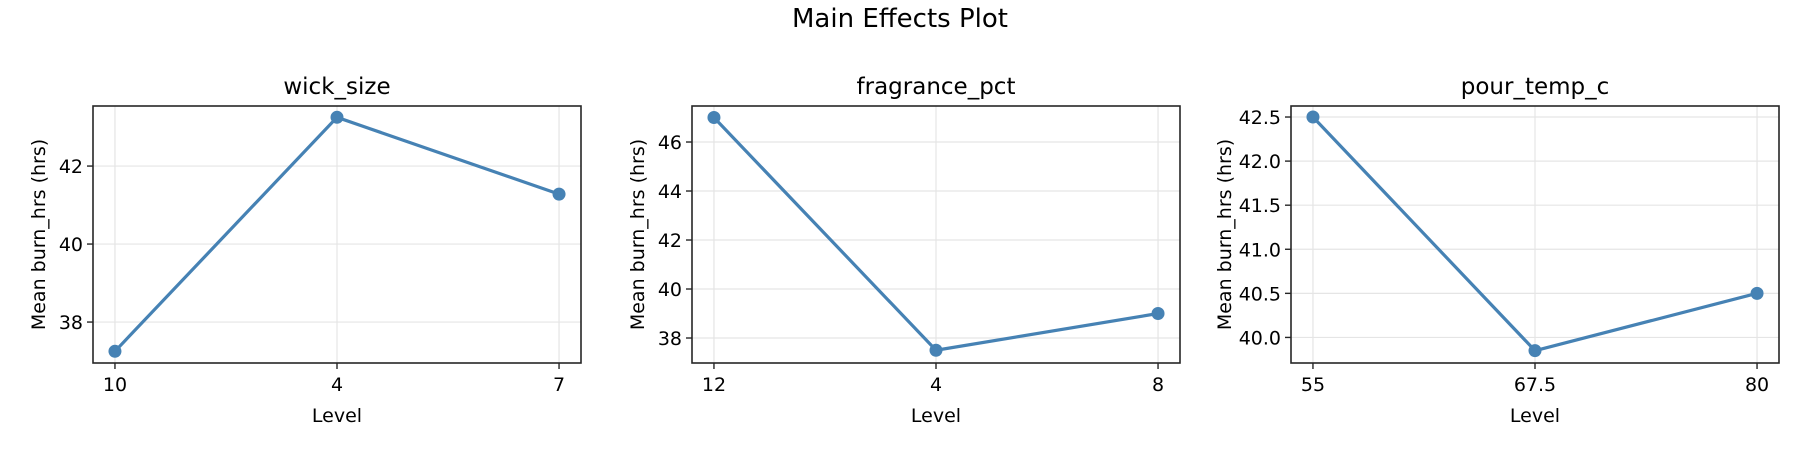 The width and height of the screenshot is (1800, 450). What do you see at coordinates (1260, 294) in the screenshot?
I see `y-tick-label: 40.5` at bounding box center [1260, 294].